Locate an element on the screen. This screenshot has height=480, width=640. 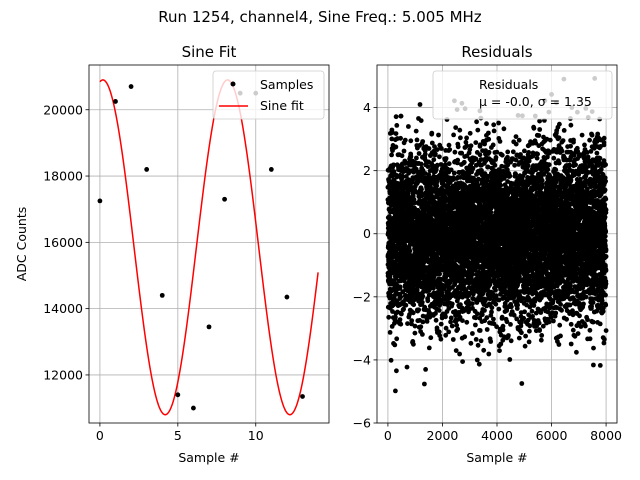
sine-fit-legend-fit-label: Sine fit is located at coordinates (282, 105).